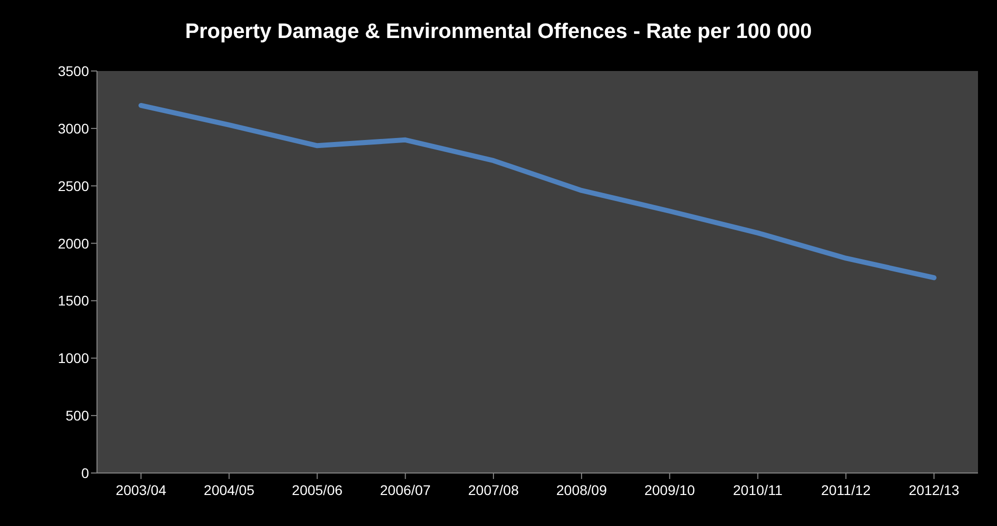 The image size is (997, 526). I want to click on x-tick-label: 2003/04, so click(141, 490).